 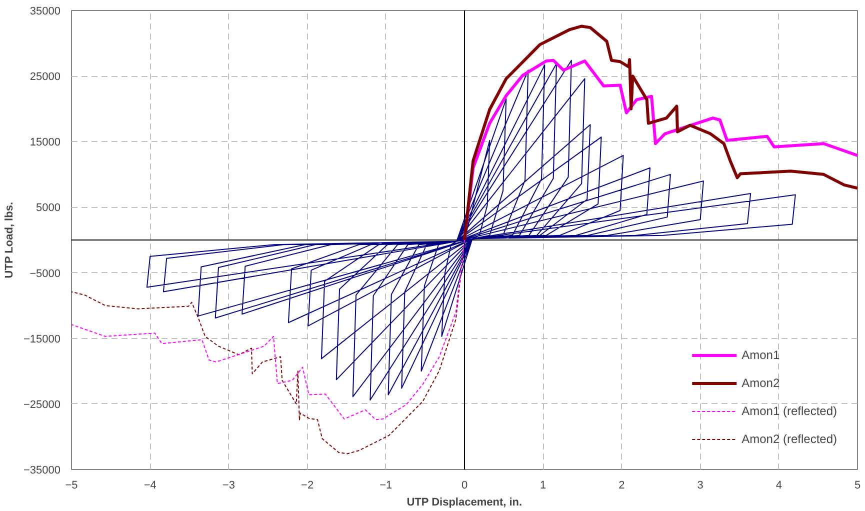 What do you see at coordinates (150, 486) in the screenshot?
I see `x-tick-label: −4` at bounding box center [150, 486].